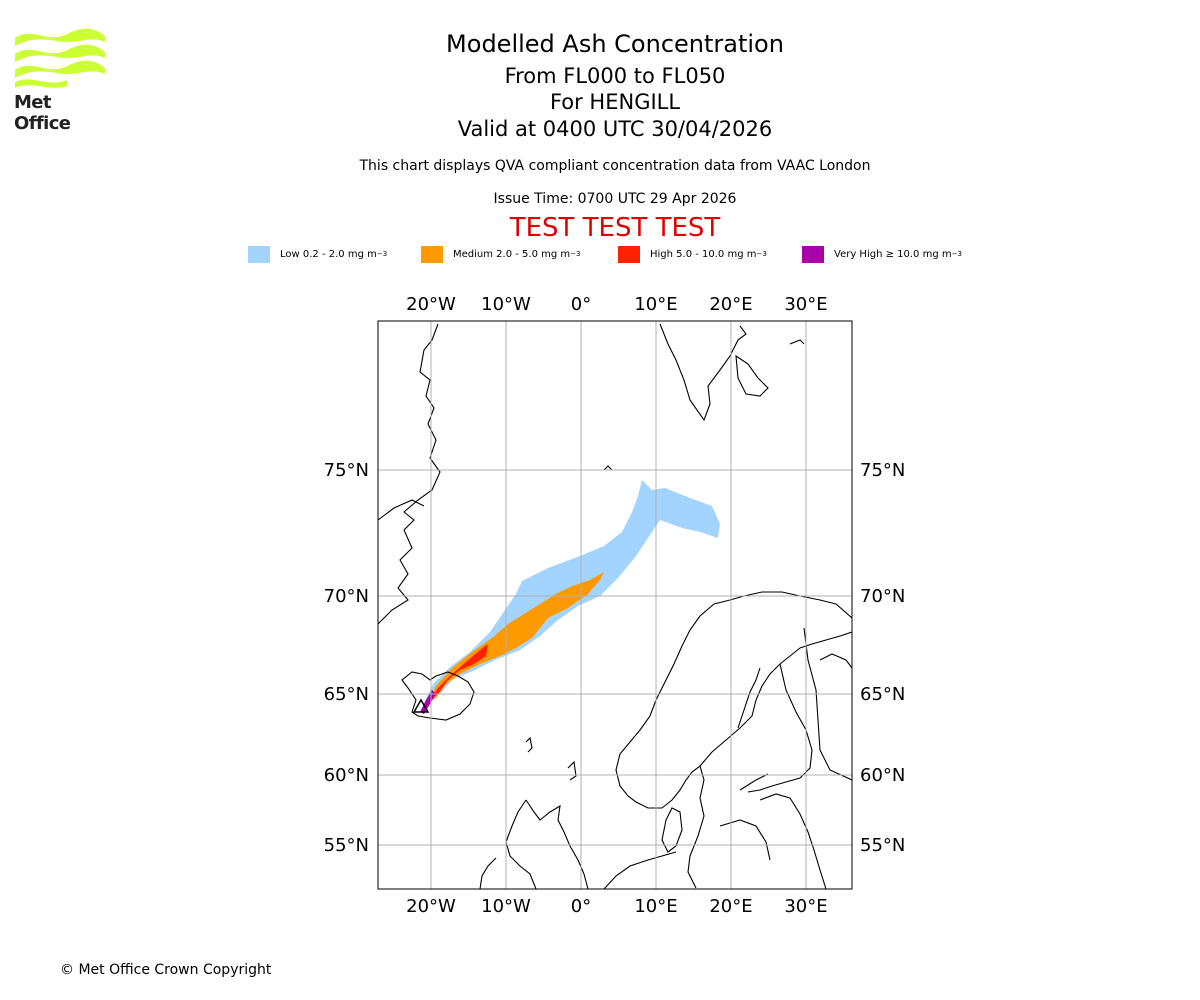  I want to click on legend-item-low: Low 0.2 - 2.0 mg m −3, so click(317, 254).